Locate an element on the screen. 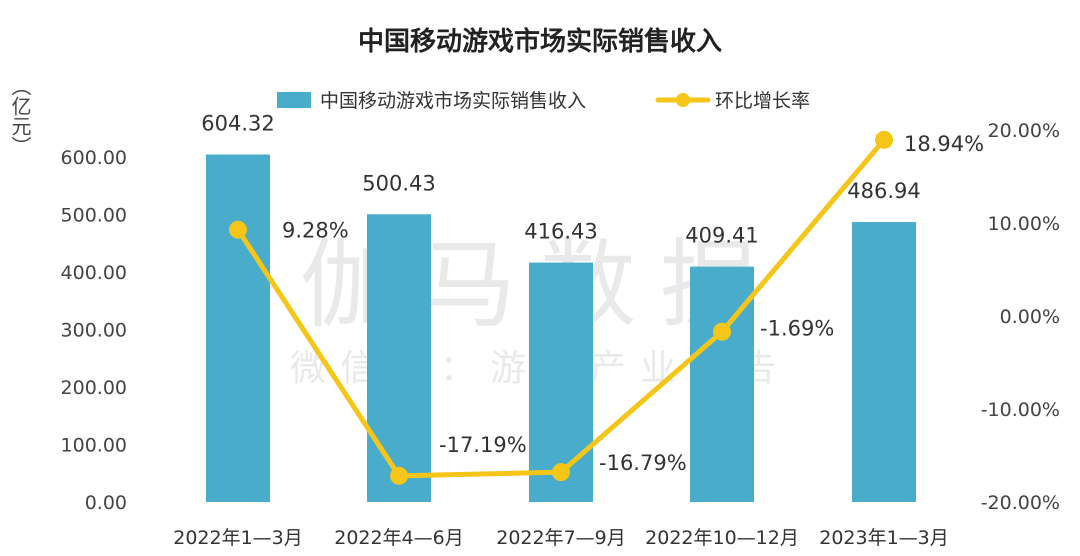 The width and height of the screenshot is (1080, 556). bar-value-label: 604.32 is located at coordinates (237, 124).